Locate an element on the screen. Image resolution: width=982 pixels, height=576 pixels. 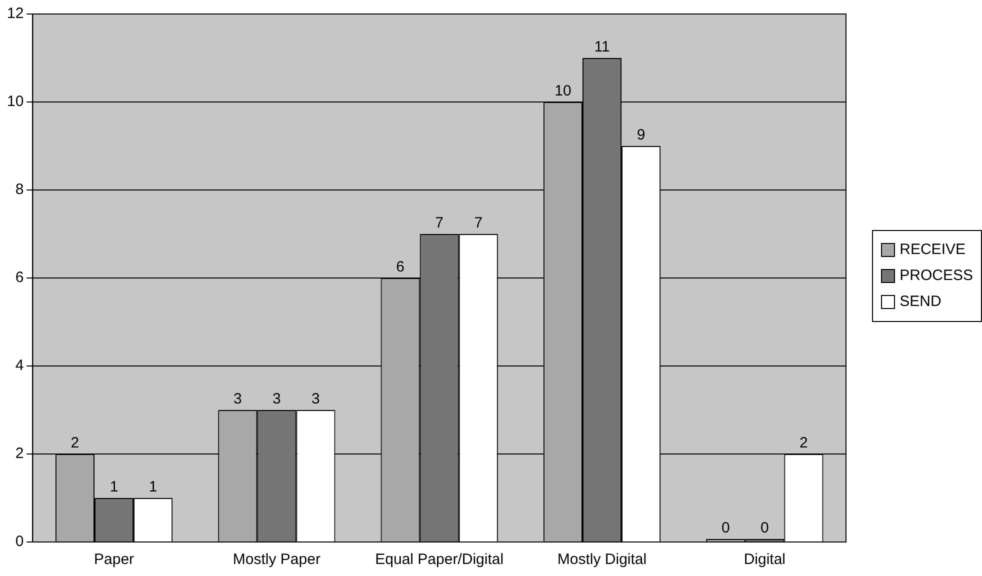
x-tick-label: Equal Paper/Digital is located at coordinates (439, 559).